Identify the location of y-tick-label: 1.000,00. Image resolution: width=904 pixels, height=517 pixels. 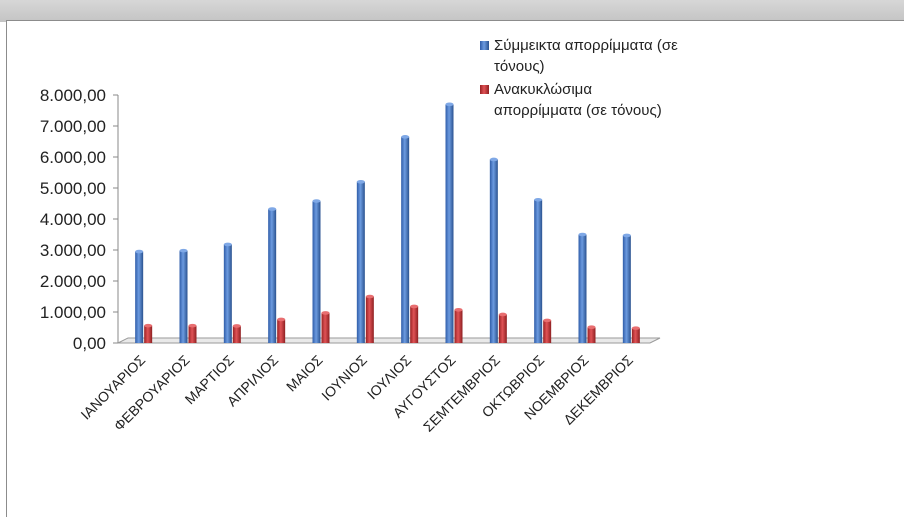
(73, 312).